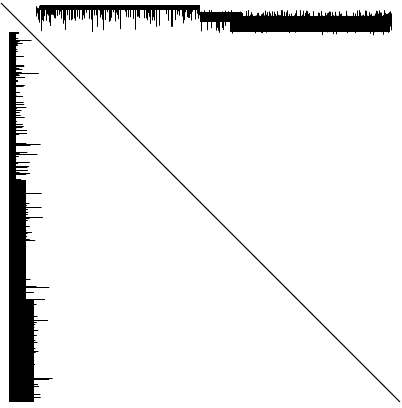 This screenshot has width=402, height=408. What do you see at coordinates (214, 20) in the screenshot?
I see `upper-band` at bounding box center [214, 20].